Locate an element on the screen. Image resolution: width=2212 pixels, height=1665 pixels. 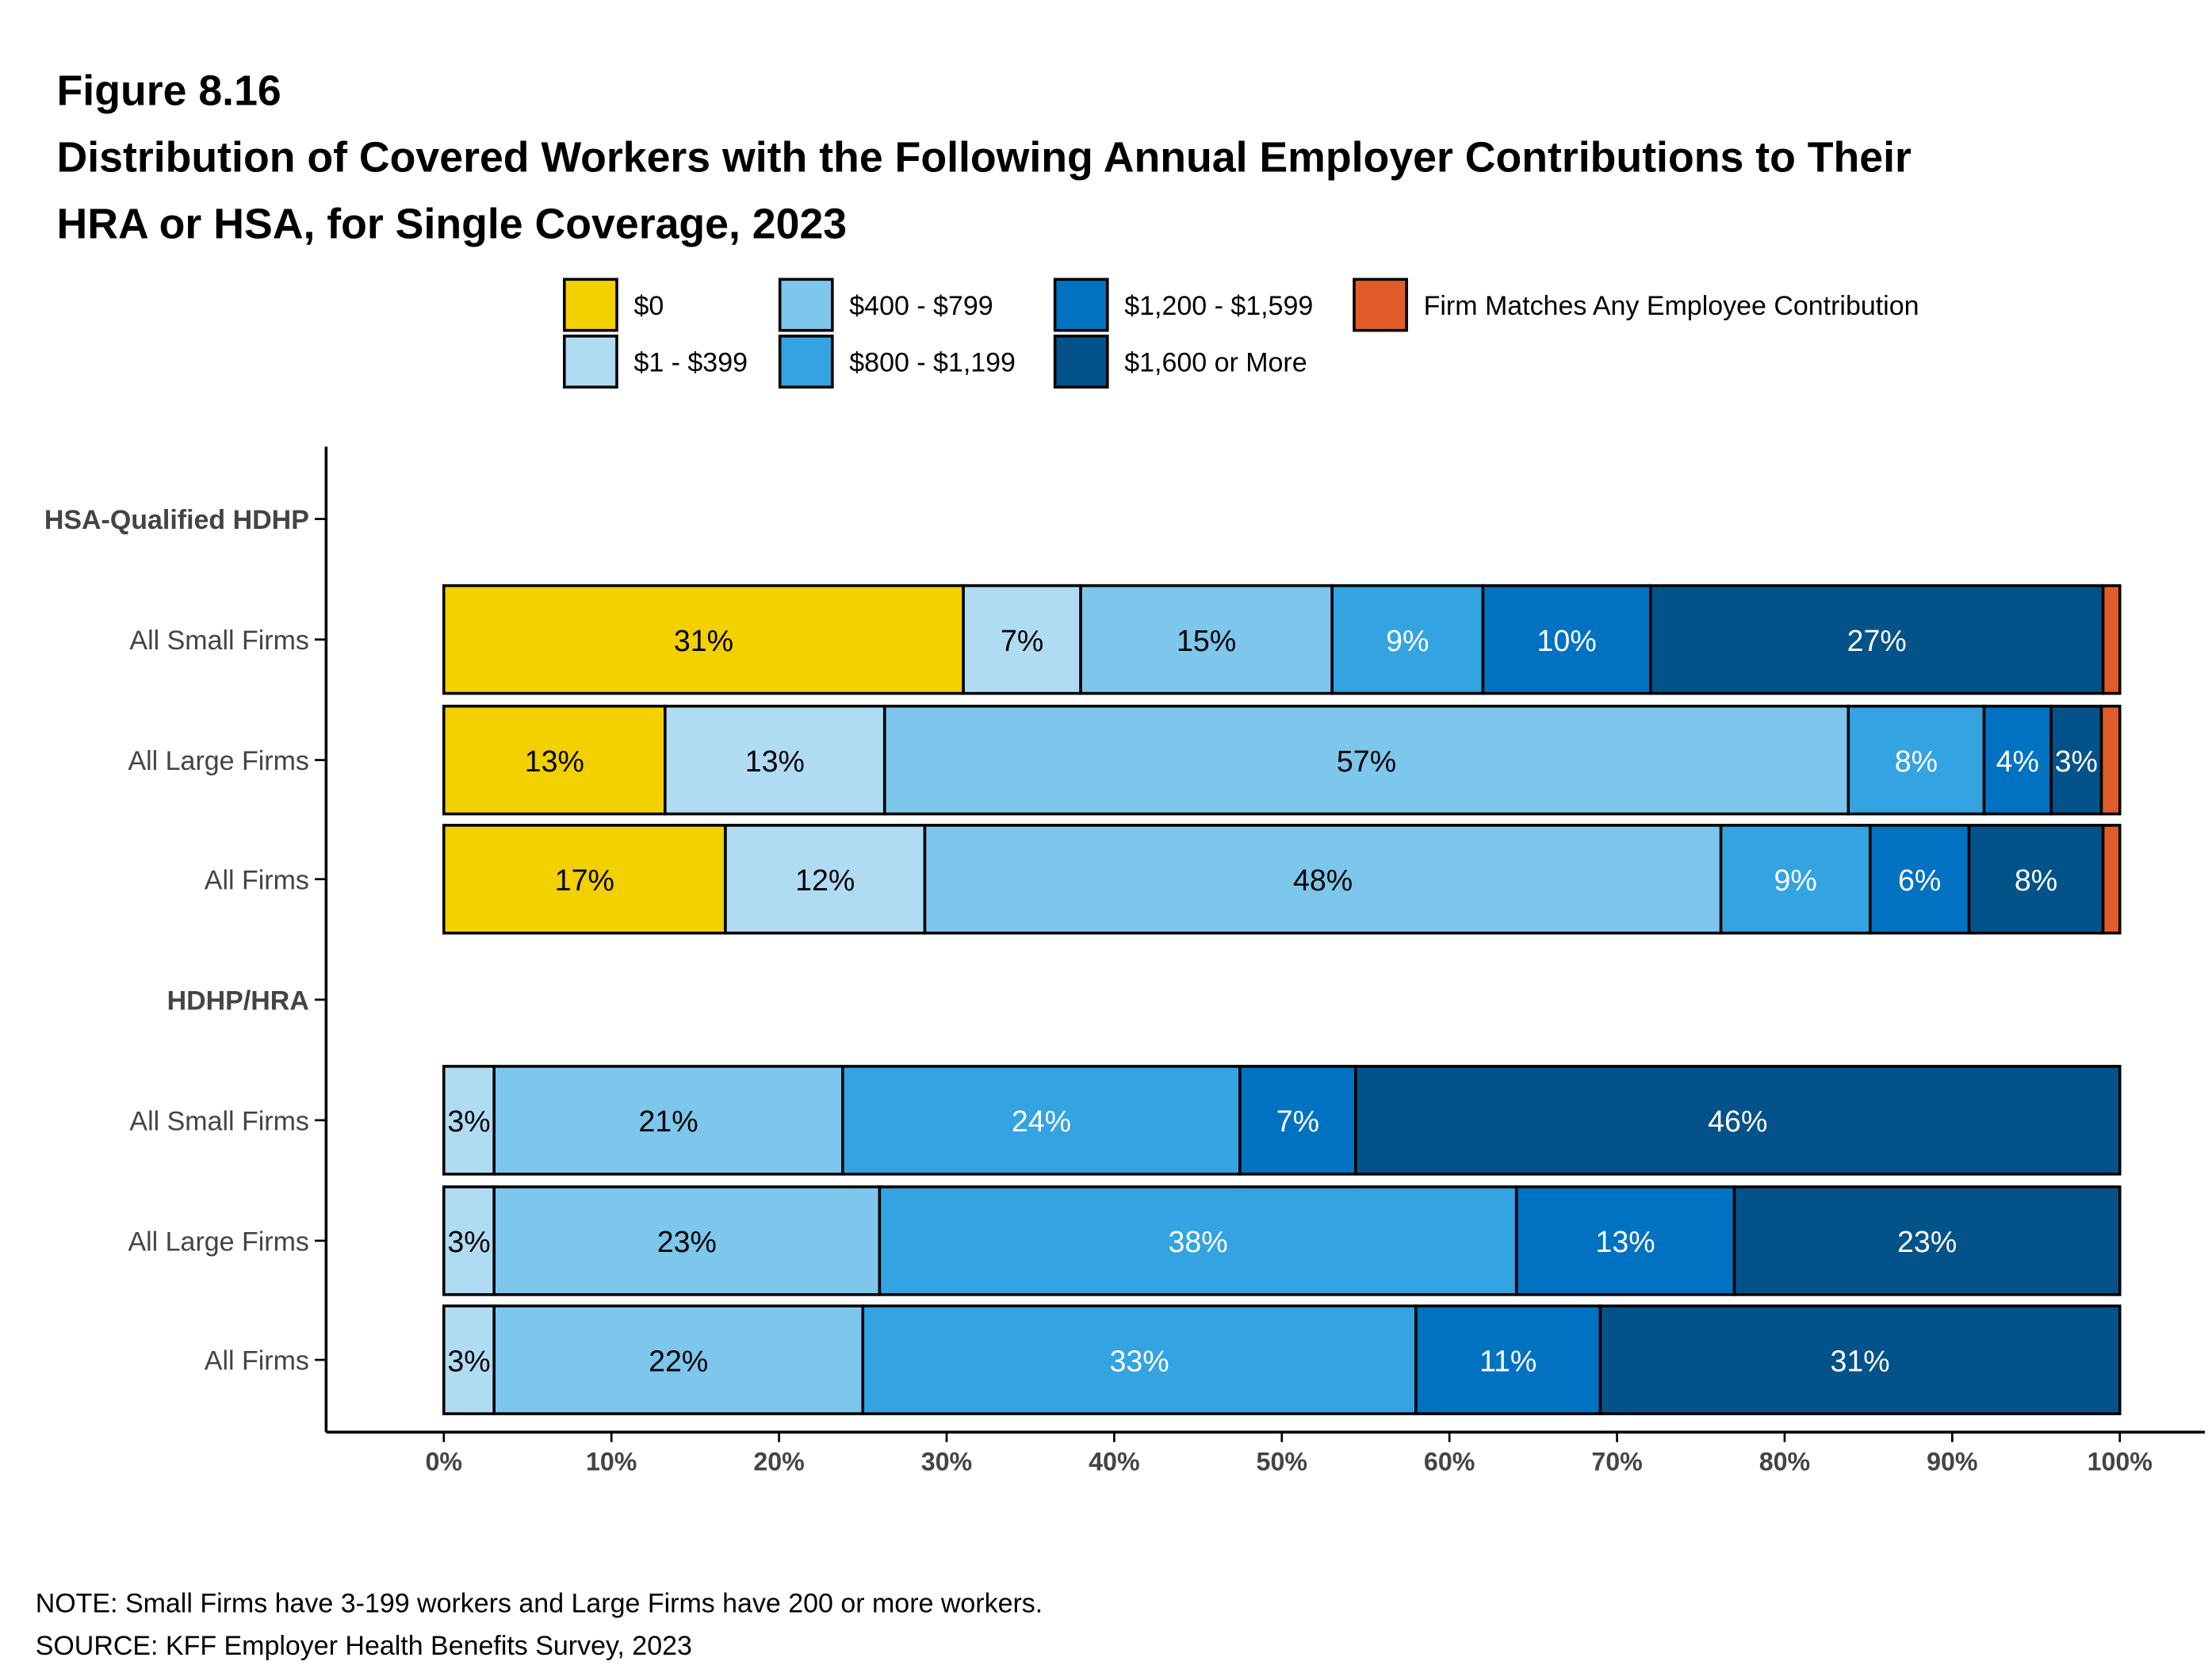
data-label: 33% is located at coordinates (1139, 1360).